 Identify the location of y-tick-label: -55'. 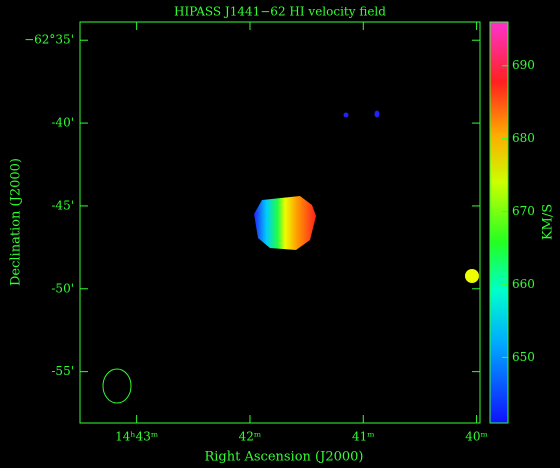
(62, 371).